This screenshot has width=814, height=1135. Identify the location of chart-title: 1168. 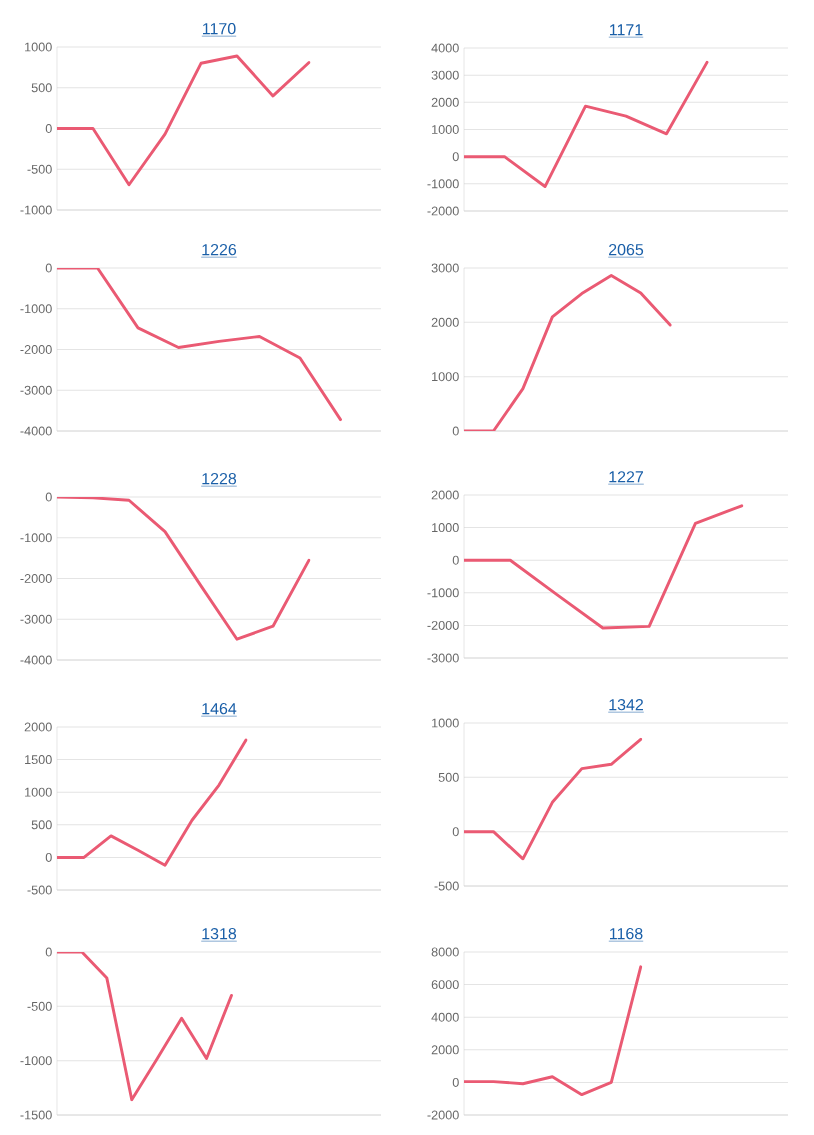
(626, 933).